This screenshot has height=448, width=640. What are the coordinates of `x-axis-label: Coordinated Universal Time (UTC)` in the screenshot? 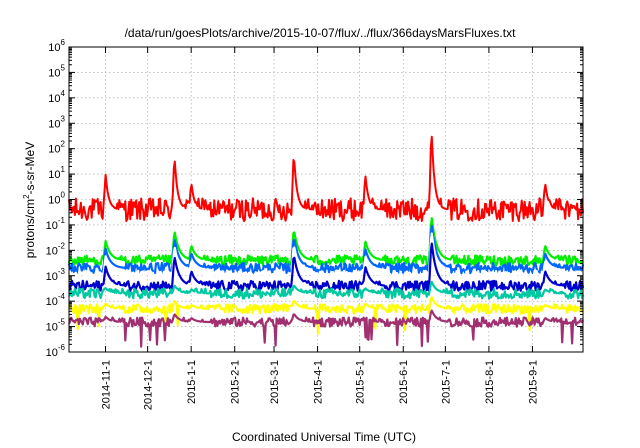 It's located at (324, 437).